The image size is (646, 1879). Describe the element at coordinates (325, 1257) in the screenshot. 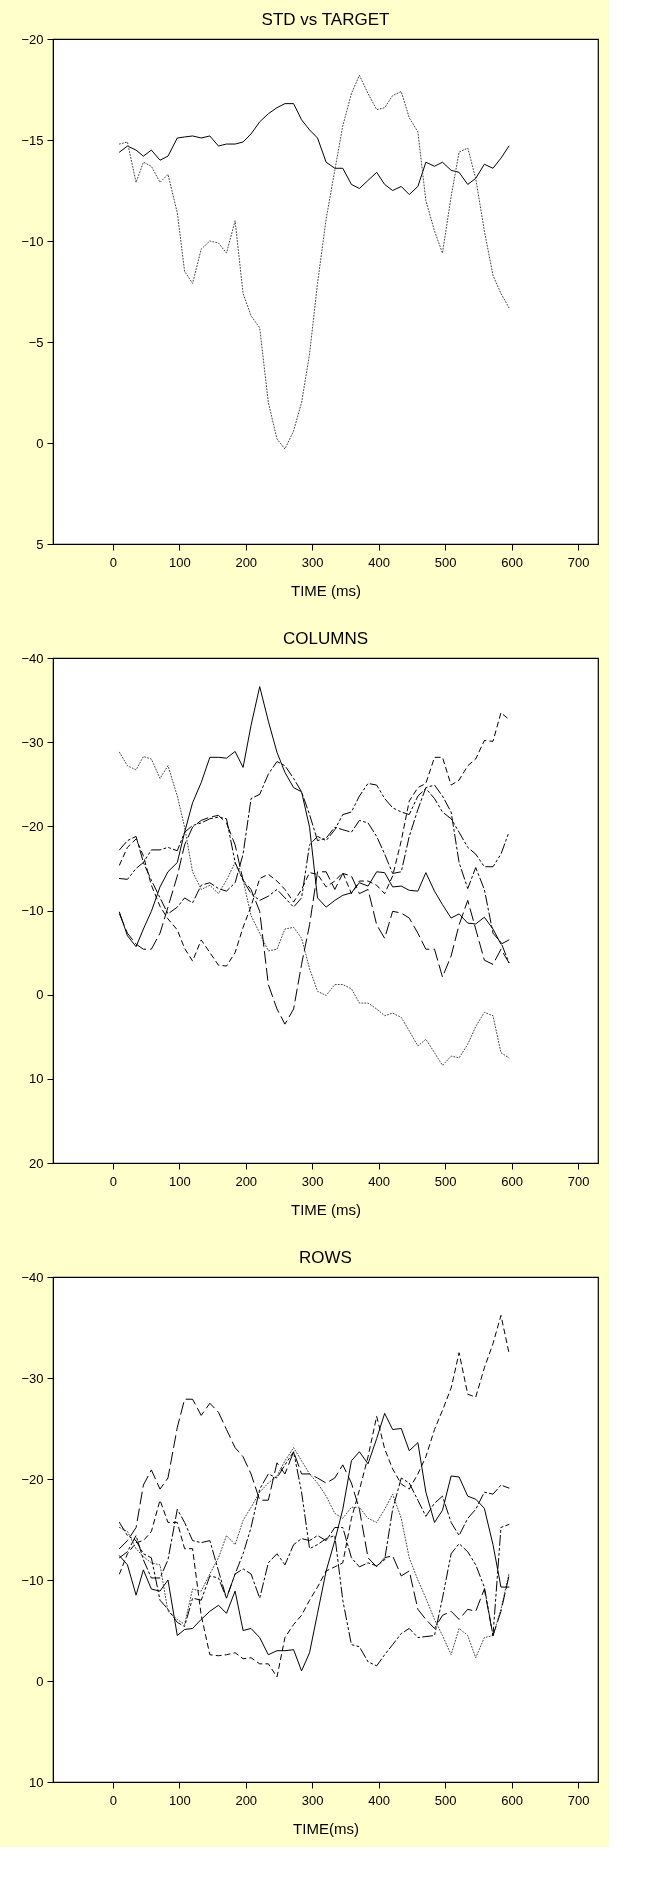

I see `chart-title: ROWS` at that location.